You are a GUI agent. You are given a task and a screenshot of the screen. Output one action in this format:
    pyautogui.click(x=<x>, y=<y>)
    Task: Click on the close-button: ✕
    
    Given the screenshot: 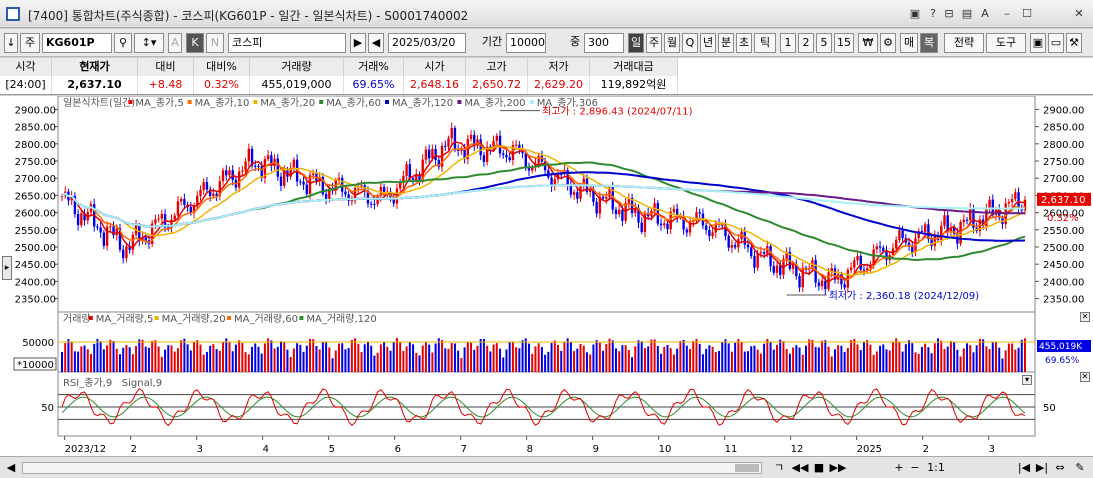 What is the action you would take?
    pyautogui.click(x=1079, y=13)
    